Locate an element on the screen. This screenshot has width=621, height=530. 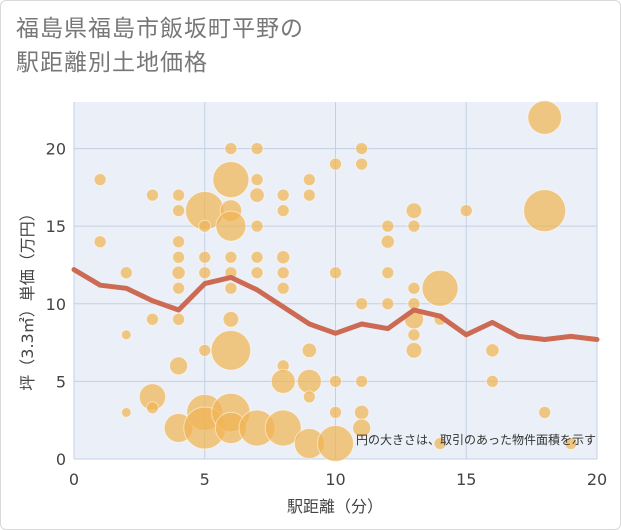
x-tick-label: 15 is located at coordinates (466, 479).